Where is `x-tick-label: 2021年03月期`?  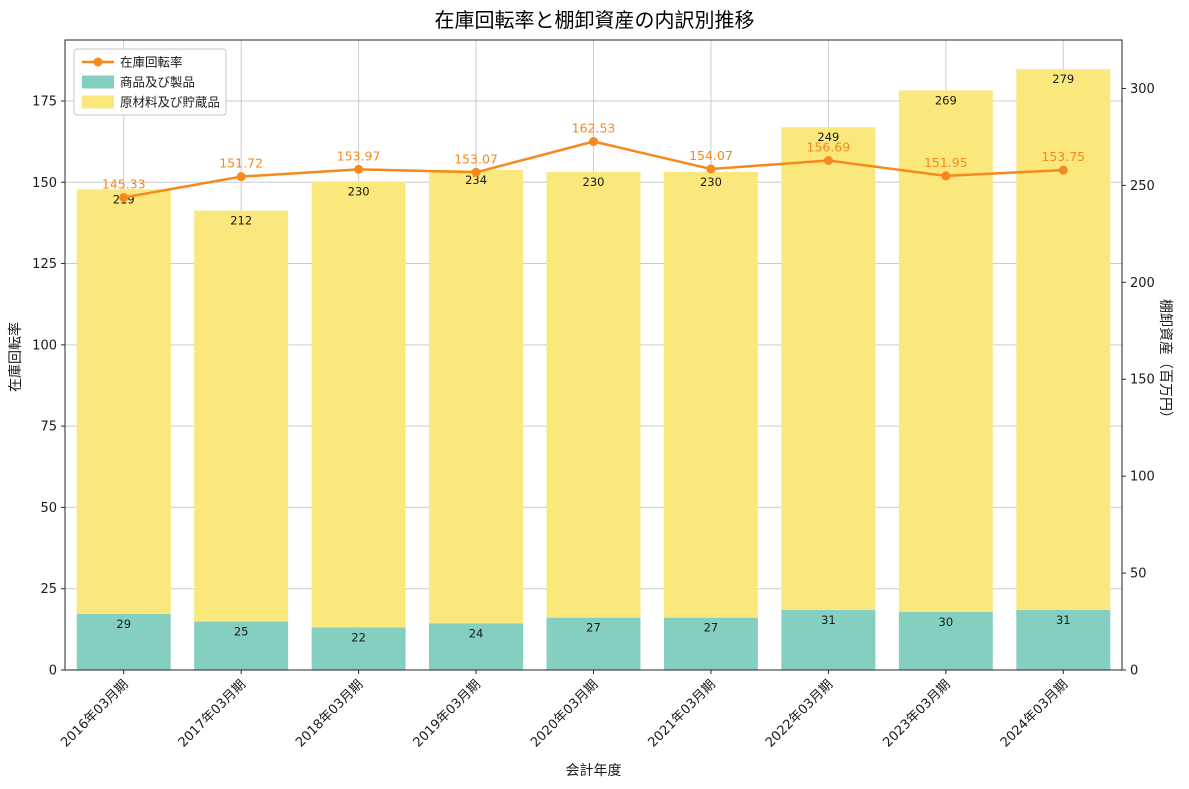 x-tick-label: 2021年03月期 is located at coordinates (681, 713).